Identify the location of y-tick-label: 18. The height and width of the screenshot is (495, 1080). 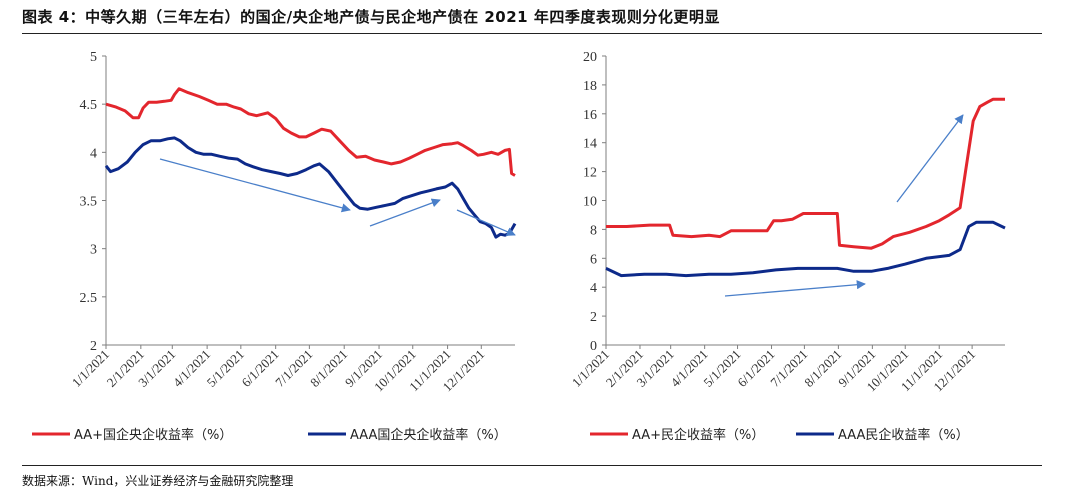
(590, 86).